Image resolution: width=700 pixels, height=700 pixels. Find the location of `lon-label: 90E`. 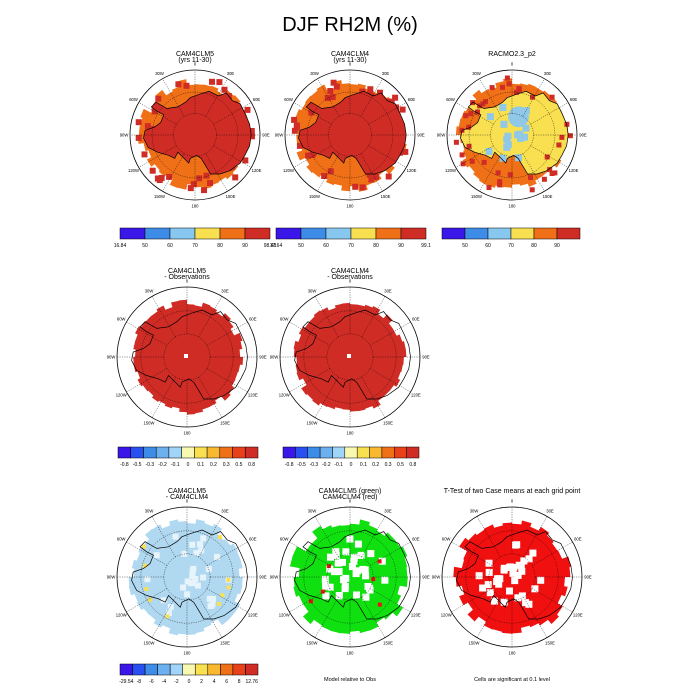

lon-label: 90E is located at coordinates (421, 135).